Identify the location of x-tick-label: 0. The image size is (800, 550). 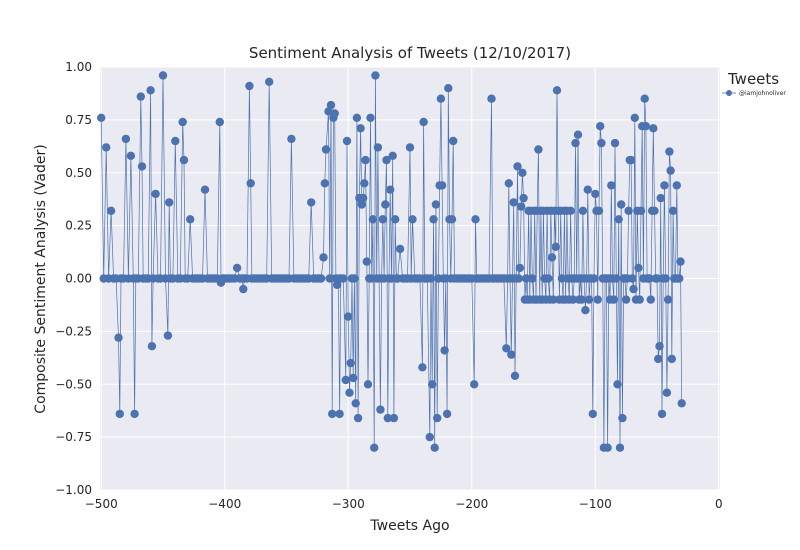
(719, 504).